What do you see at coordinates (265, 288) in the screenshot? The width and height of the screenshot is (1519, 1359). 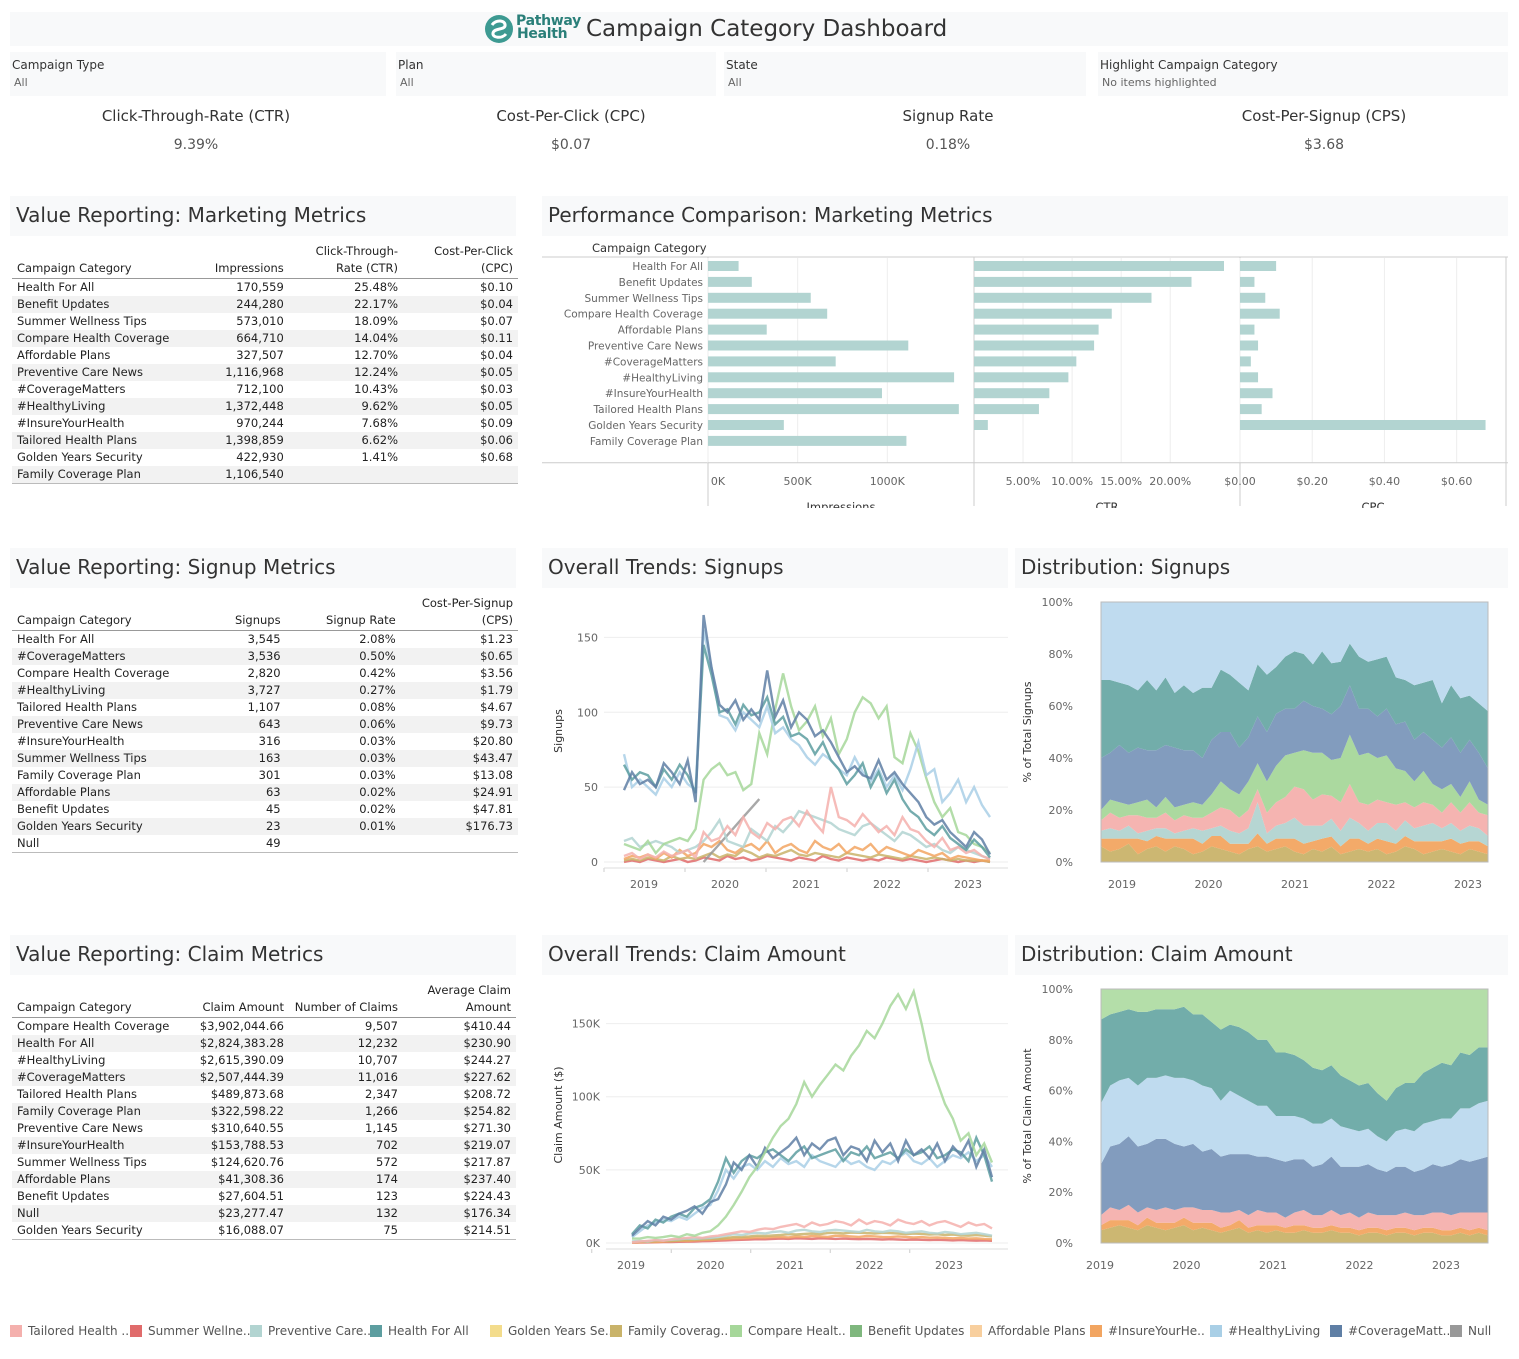 I see `table-row: Health For All 170,559 25.48% $0.10` at bounding box center [265, 288].